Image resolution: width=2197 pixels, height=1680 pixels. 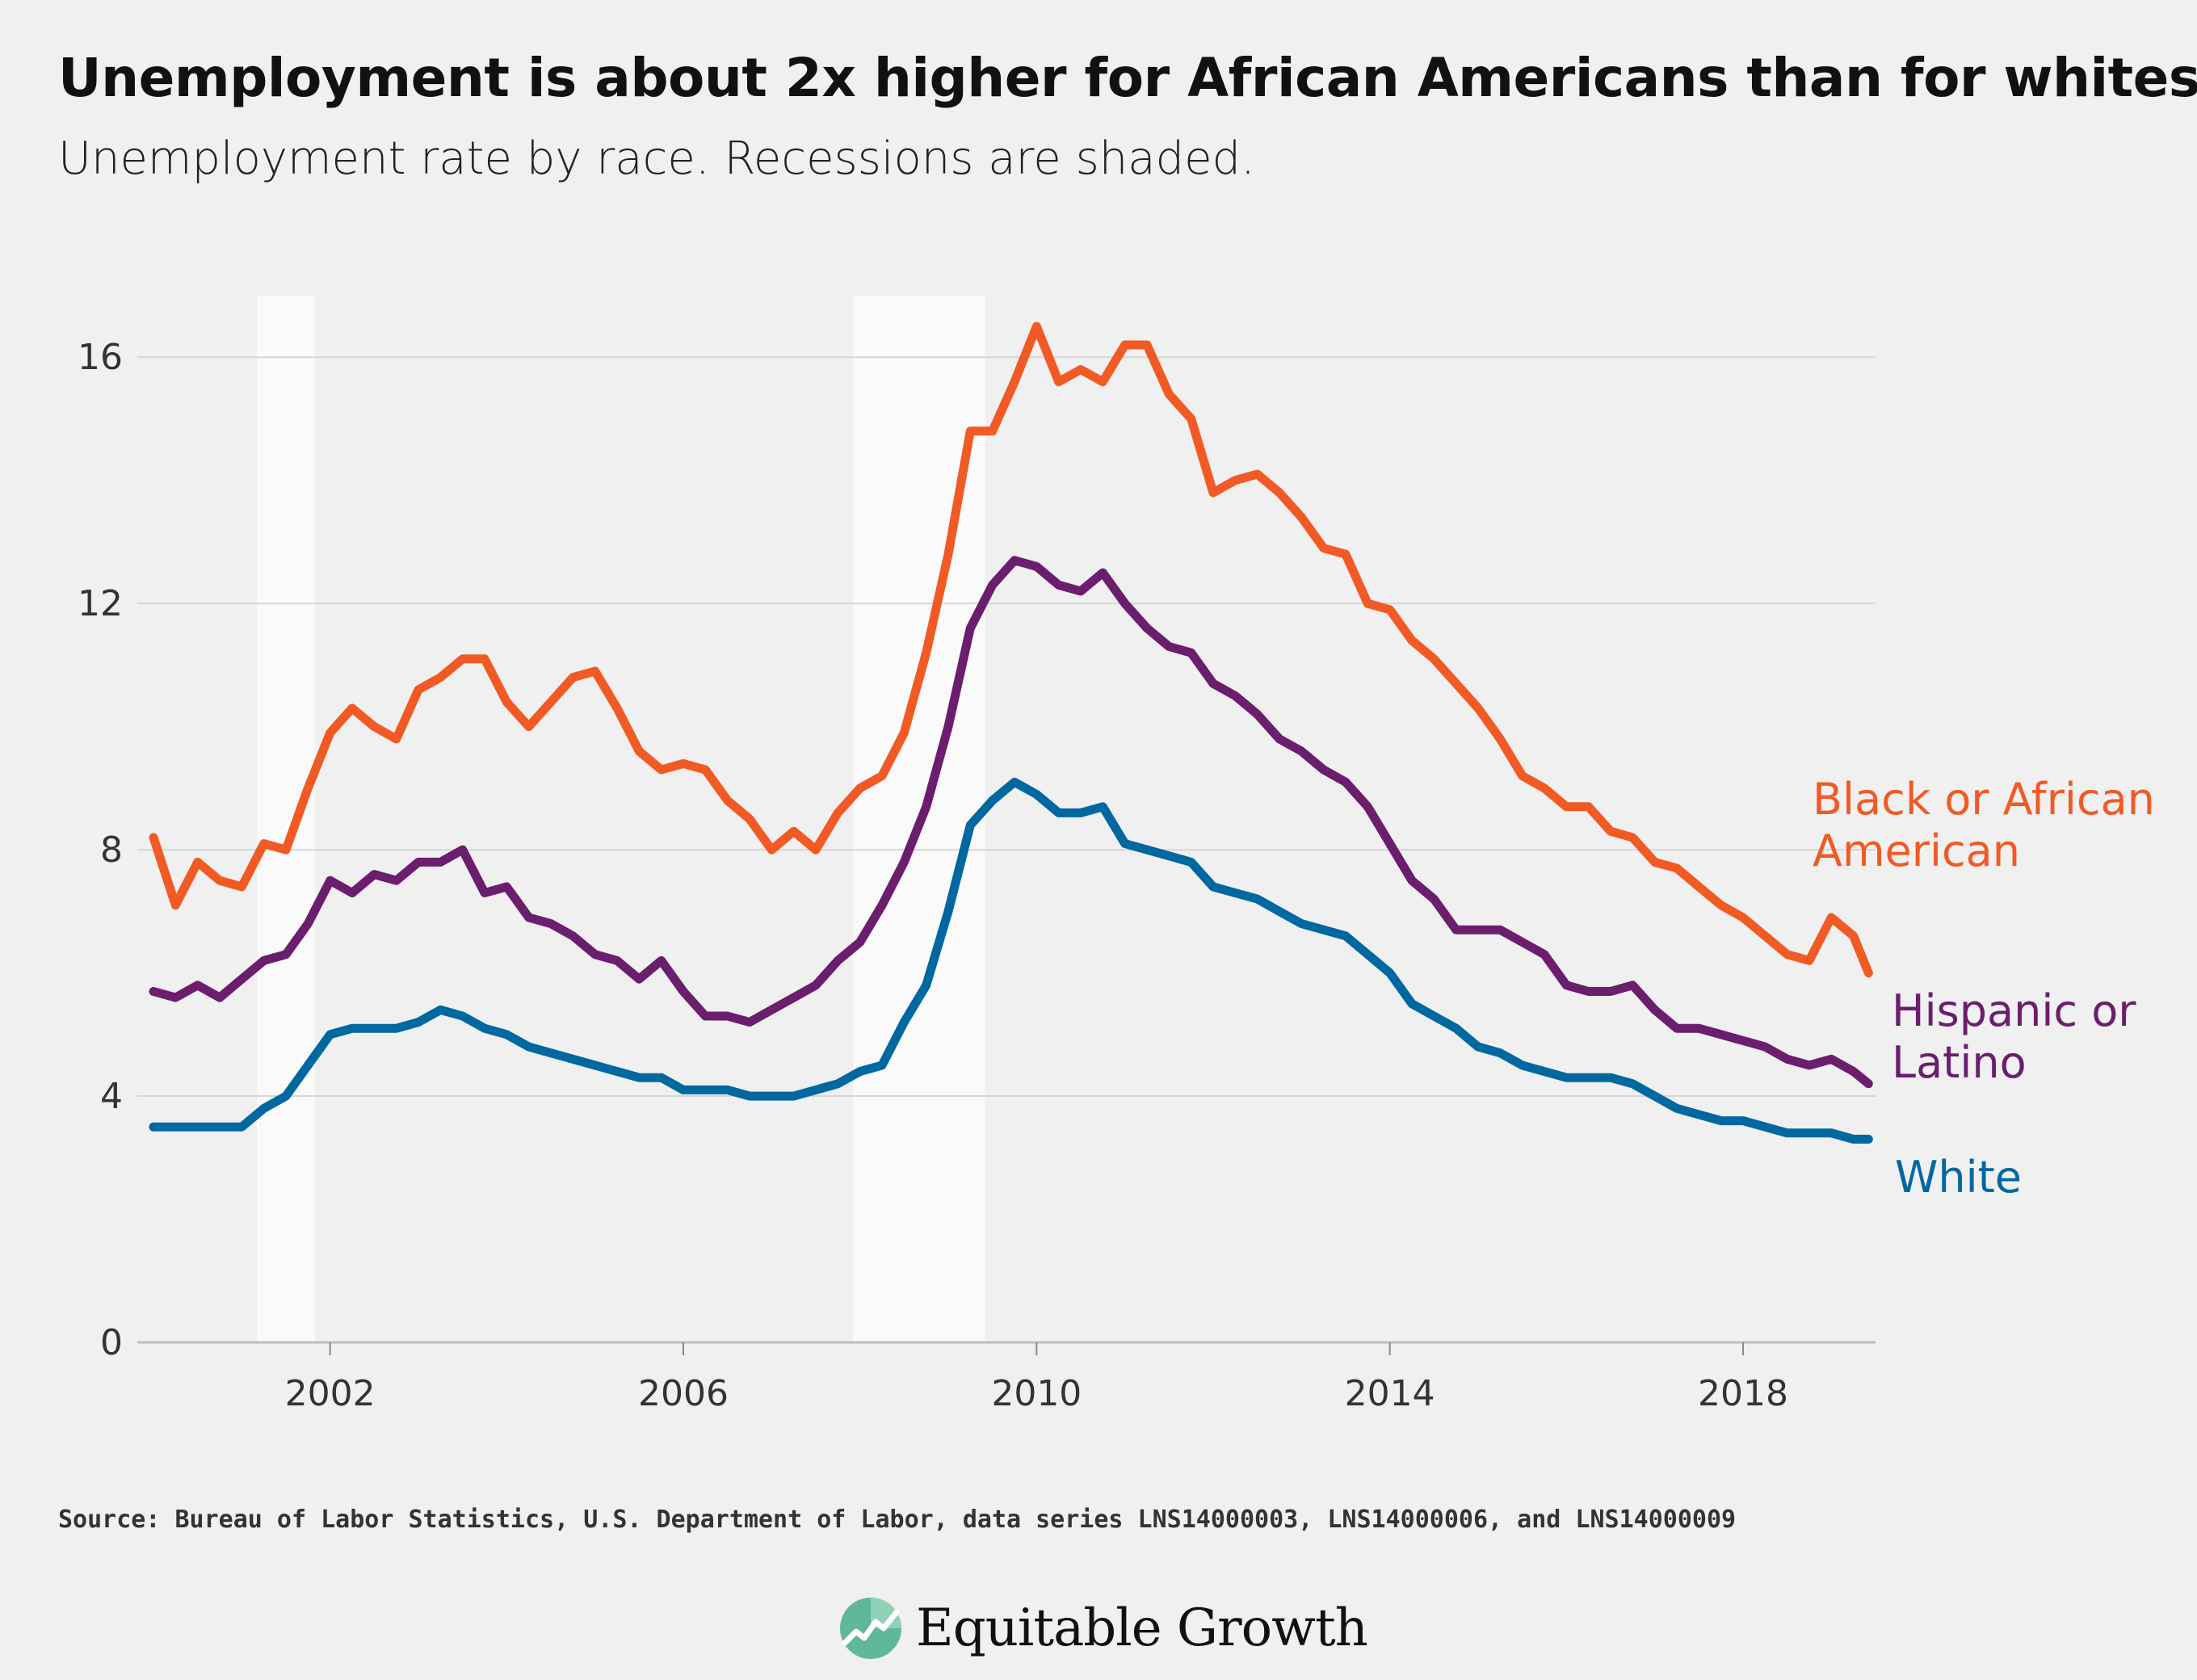 What do you see at coordinates (1390, 1394) in the screenshot?
I see `x-tick-label: 2014` at bounding box center [1390, 1394].